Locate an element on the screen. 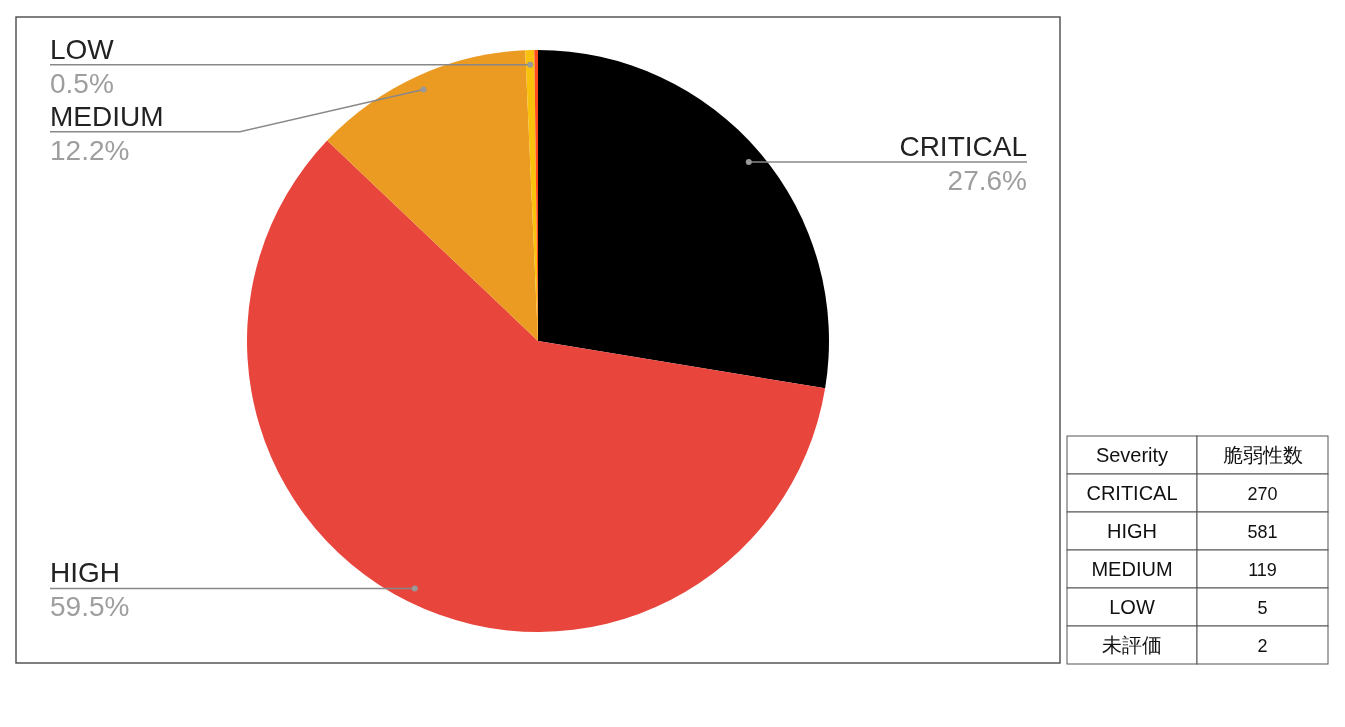 The height and width of the screenshot is (727, 1345). data-label: 119 is located at coordinates (1262, 570).